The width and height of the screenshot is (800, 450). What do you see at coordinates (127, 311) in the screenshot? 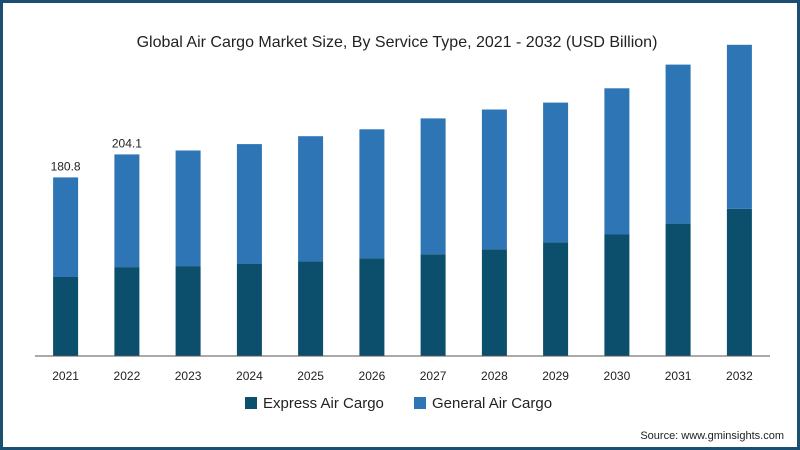
I see `bar-express-2022` at bounding box center [127, 311].